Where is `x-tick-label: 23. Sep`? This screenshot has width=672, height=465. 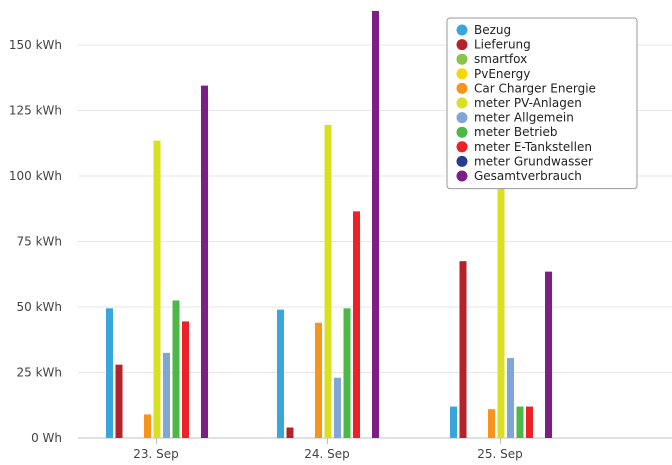
x-tick-label: 23. Sep is located at coordinates (156, 454).